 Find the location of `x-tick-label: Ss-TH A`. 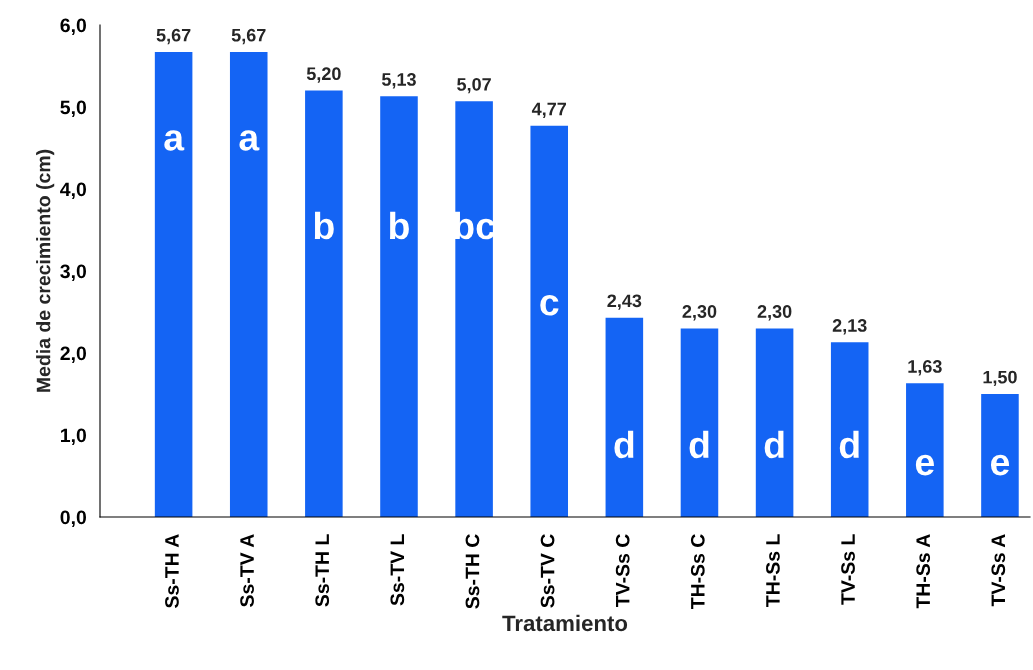

x-tick-label: Ss-TH A is located at coordinates (172, 571).